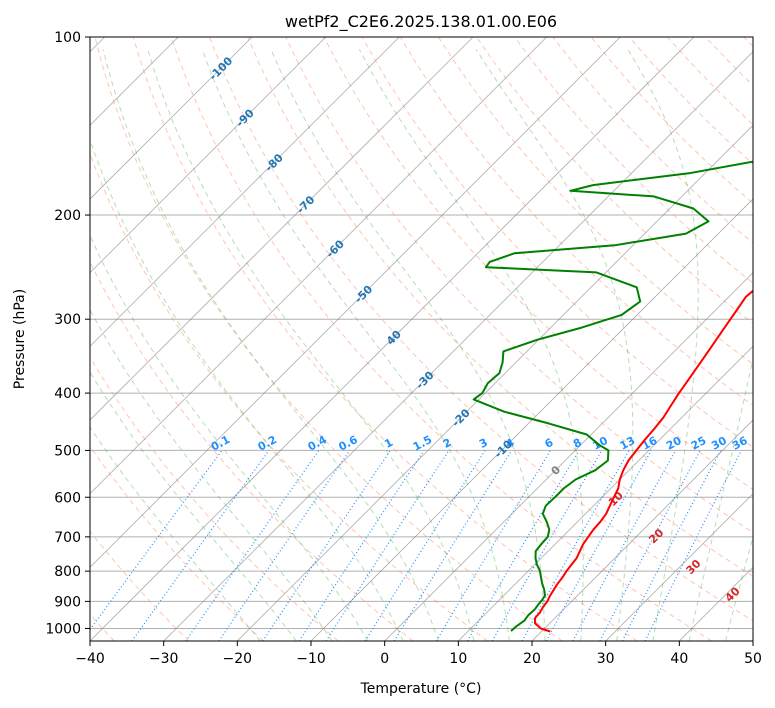 Image resolution: width=775 pixels, height=708 pixels. What do you see at coordinates (384, 659) in the screenshot?
I see `x-tick-label: 0` at bounding box center [384, 659].